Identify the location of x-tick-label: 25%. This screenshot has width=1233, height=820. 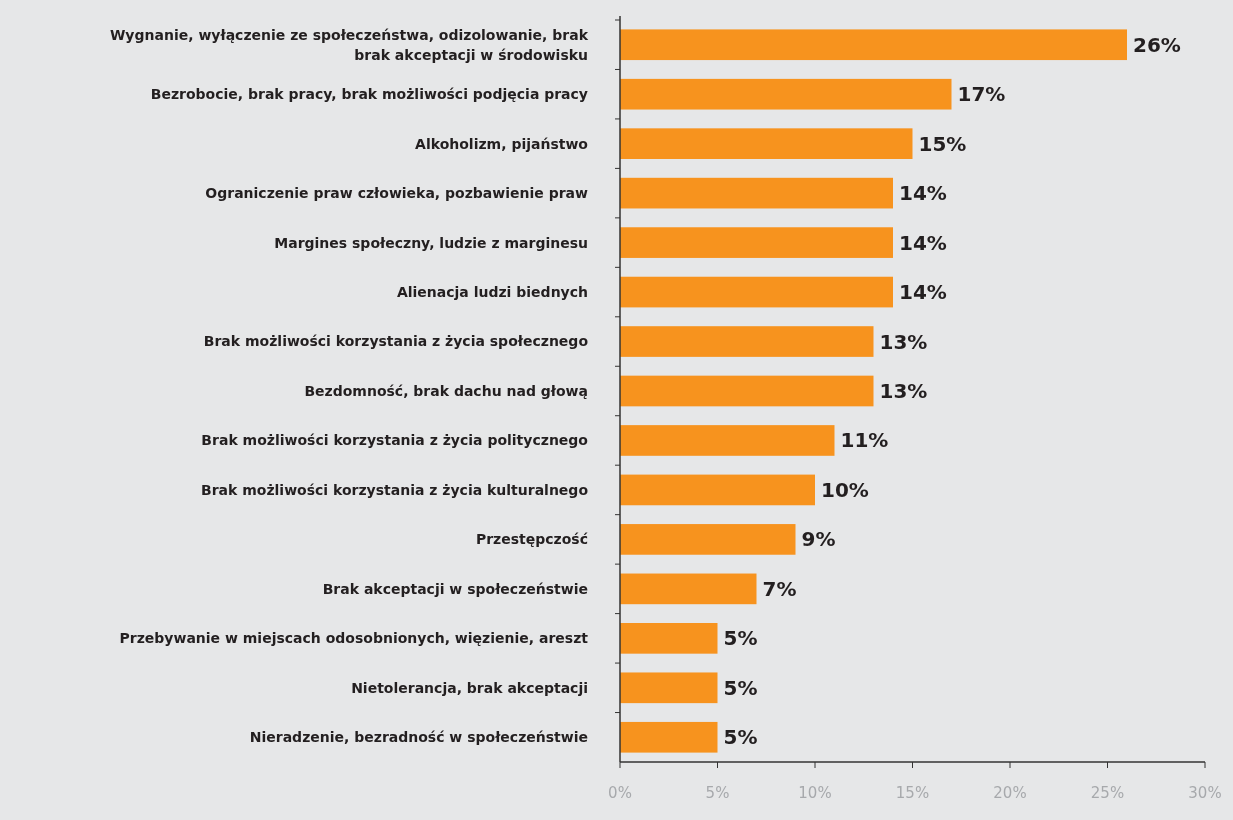
(1107, 793).